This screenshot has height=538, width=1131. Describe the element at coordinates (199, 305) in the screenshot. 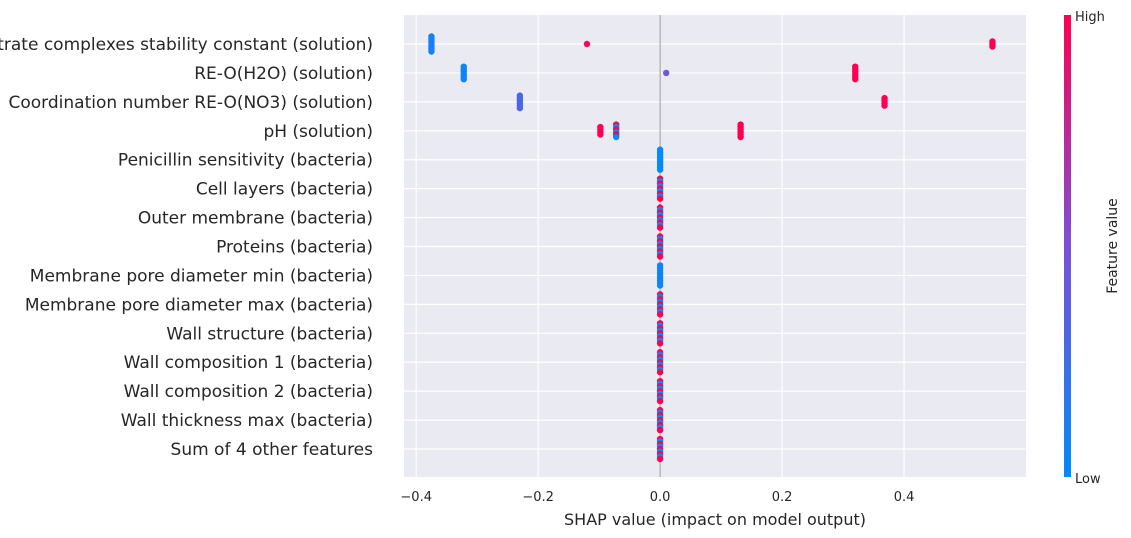

I see `feature-label: Membrane pore diameter max (bacteria)` at that location.